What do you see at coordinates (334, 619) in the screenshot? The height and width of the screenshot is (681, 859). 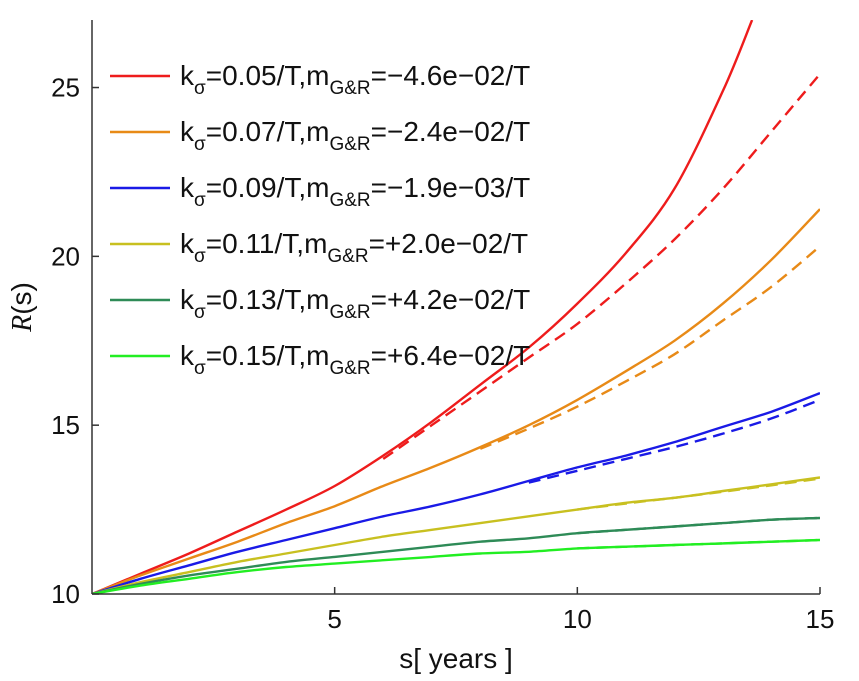 I see `x-tick-label: 5` at bounding box center [334, 619].